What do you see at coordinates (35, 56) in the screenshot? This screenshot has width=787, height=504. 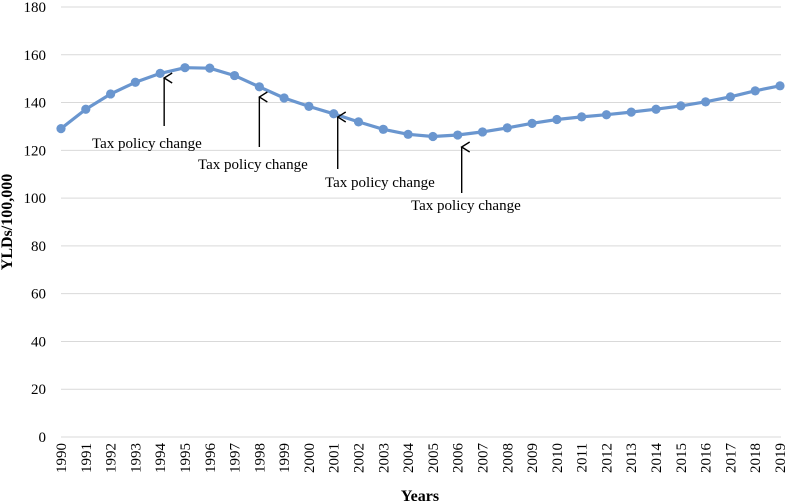 I see `y-tick-label: 160` at bounding box center [35, 56].